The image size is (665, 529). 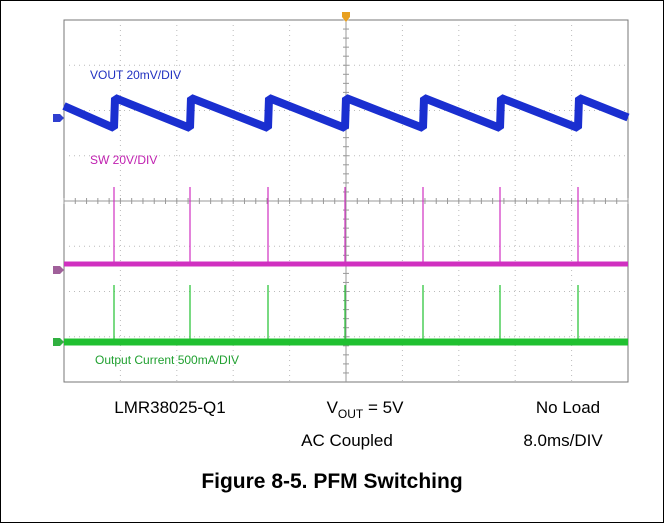 What do you see at coordinates (123, 160) in the screenshot?
I see `channel-label: SW 20V/DIV` at bounding box center [123, 160].